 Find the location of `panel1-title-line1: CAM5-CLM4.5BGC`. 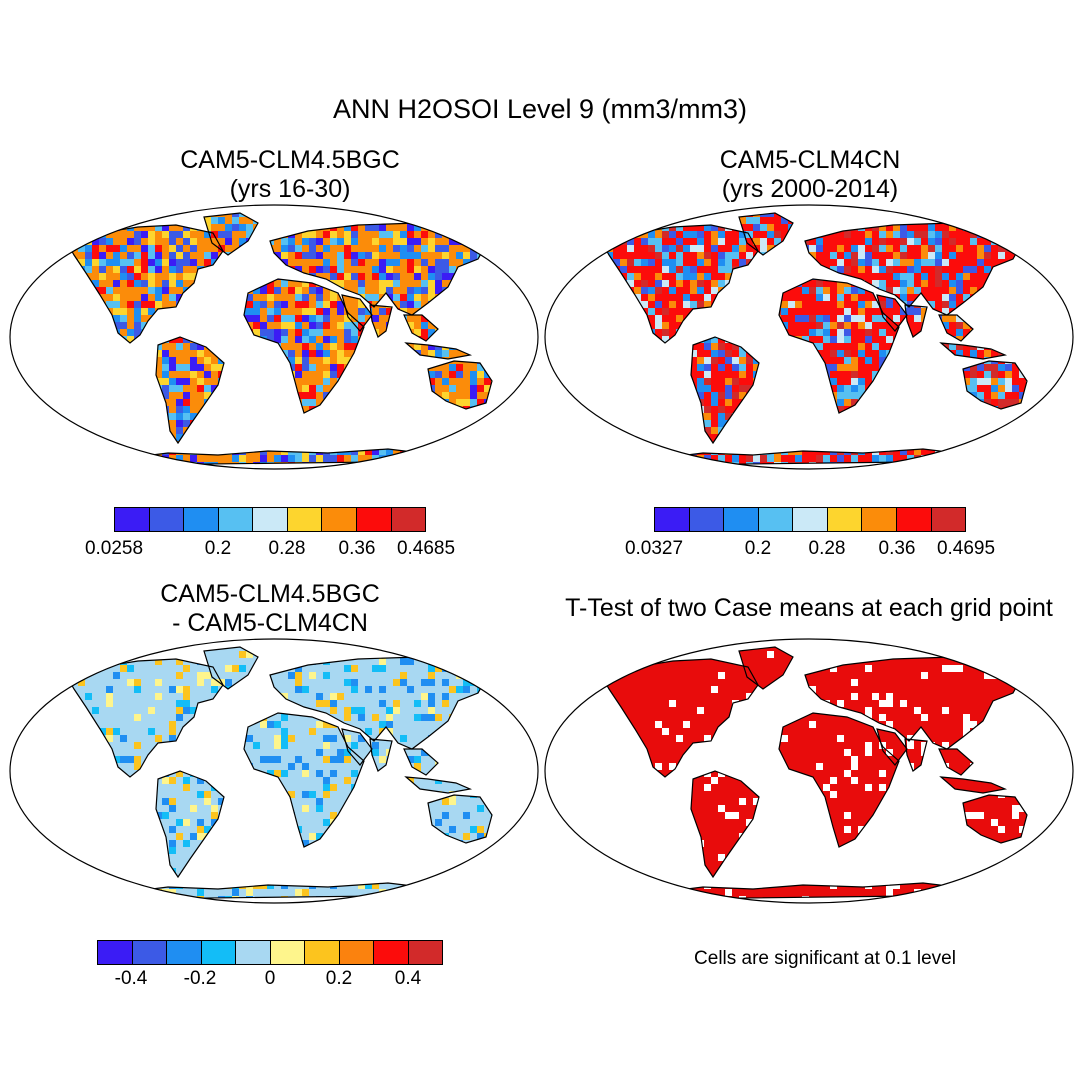

panel1-title-line1: CAM5-CLM4.5BGC is located at coordinates (290, 160).